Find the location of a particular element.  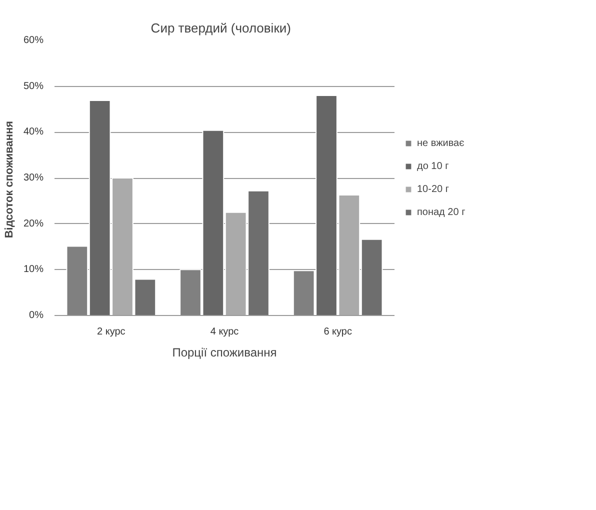

y-tick-label: 10% is located at coordinates (33, 270).